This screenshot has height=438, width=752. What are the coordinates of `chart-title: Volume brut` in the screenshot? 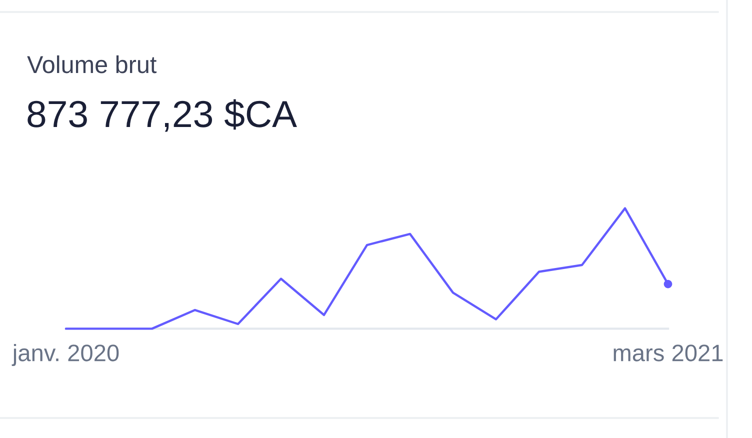 It's located at (92, 64).